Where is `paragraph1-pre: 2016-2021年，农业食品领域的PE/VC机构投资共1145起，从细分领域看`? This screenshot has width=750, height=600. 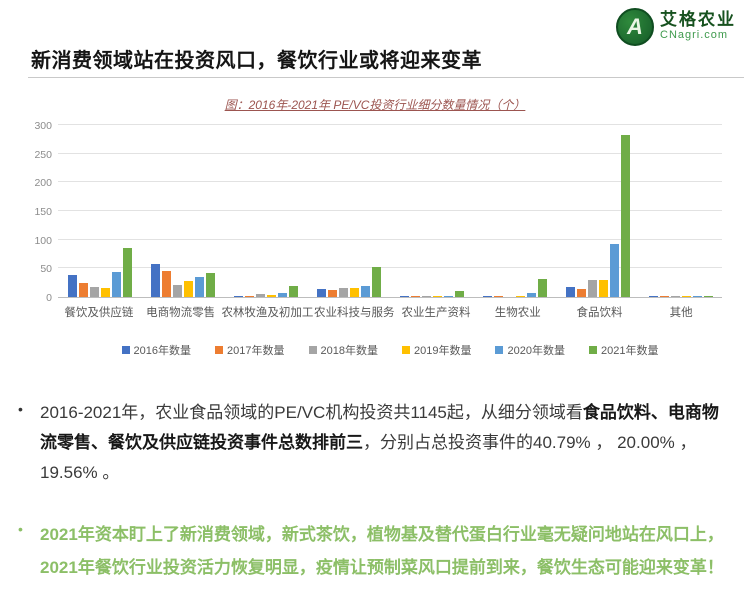
paragraph1-pre: 2016-2021年，农业食品领域的PE/VC机构投资共1145起，从细分领域看 is located at coordinates (311, 412).